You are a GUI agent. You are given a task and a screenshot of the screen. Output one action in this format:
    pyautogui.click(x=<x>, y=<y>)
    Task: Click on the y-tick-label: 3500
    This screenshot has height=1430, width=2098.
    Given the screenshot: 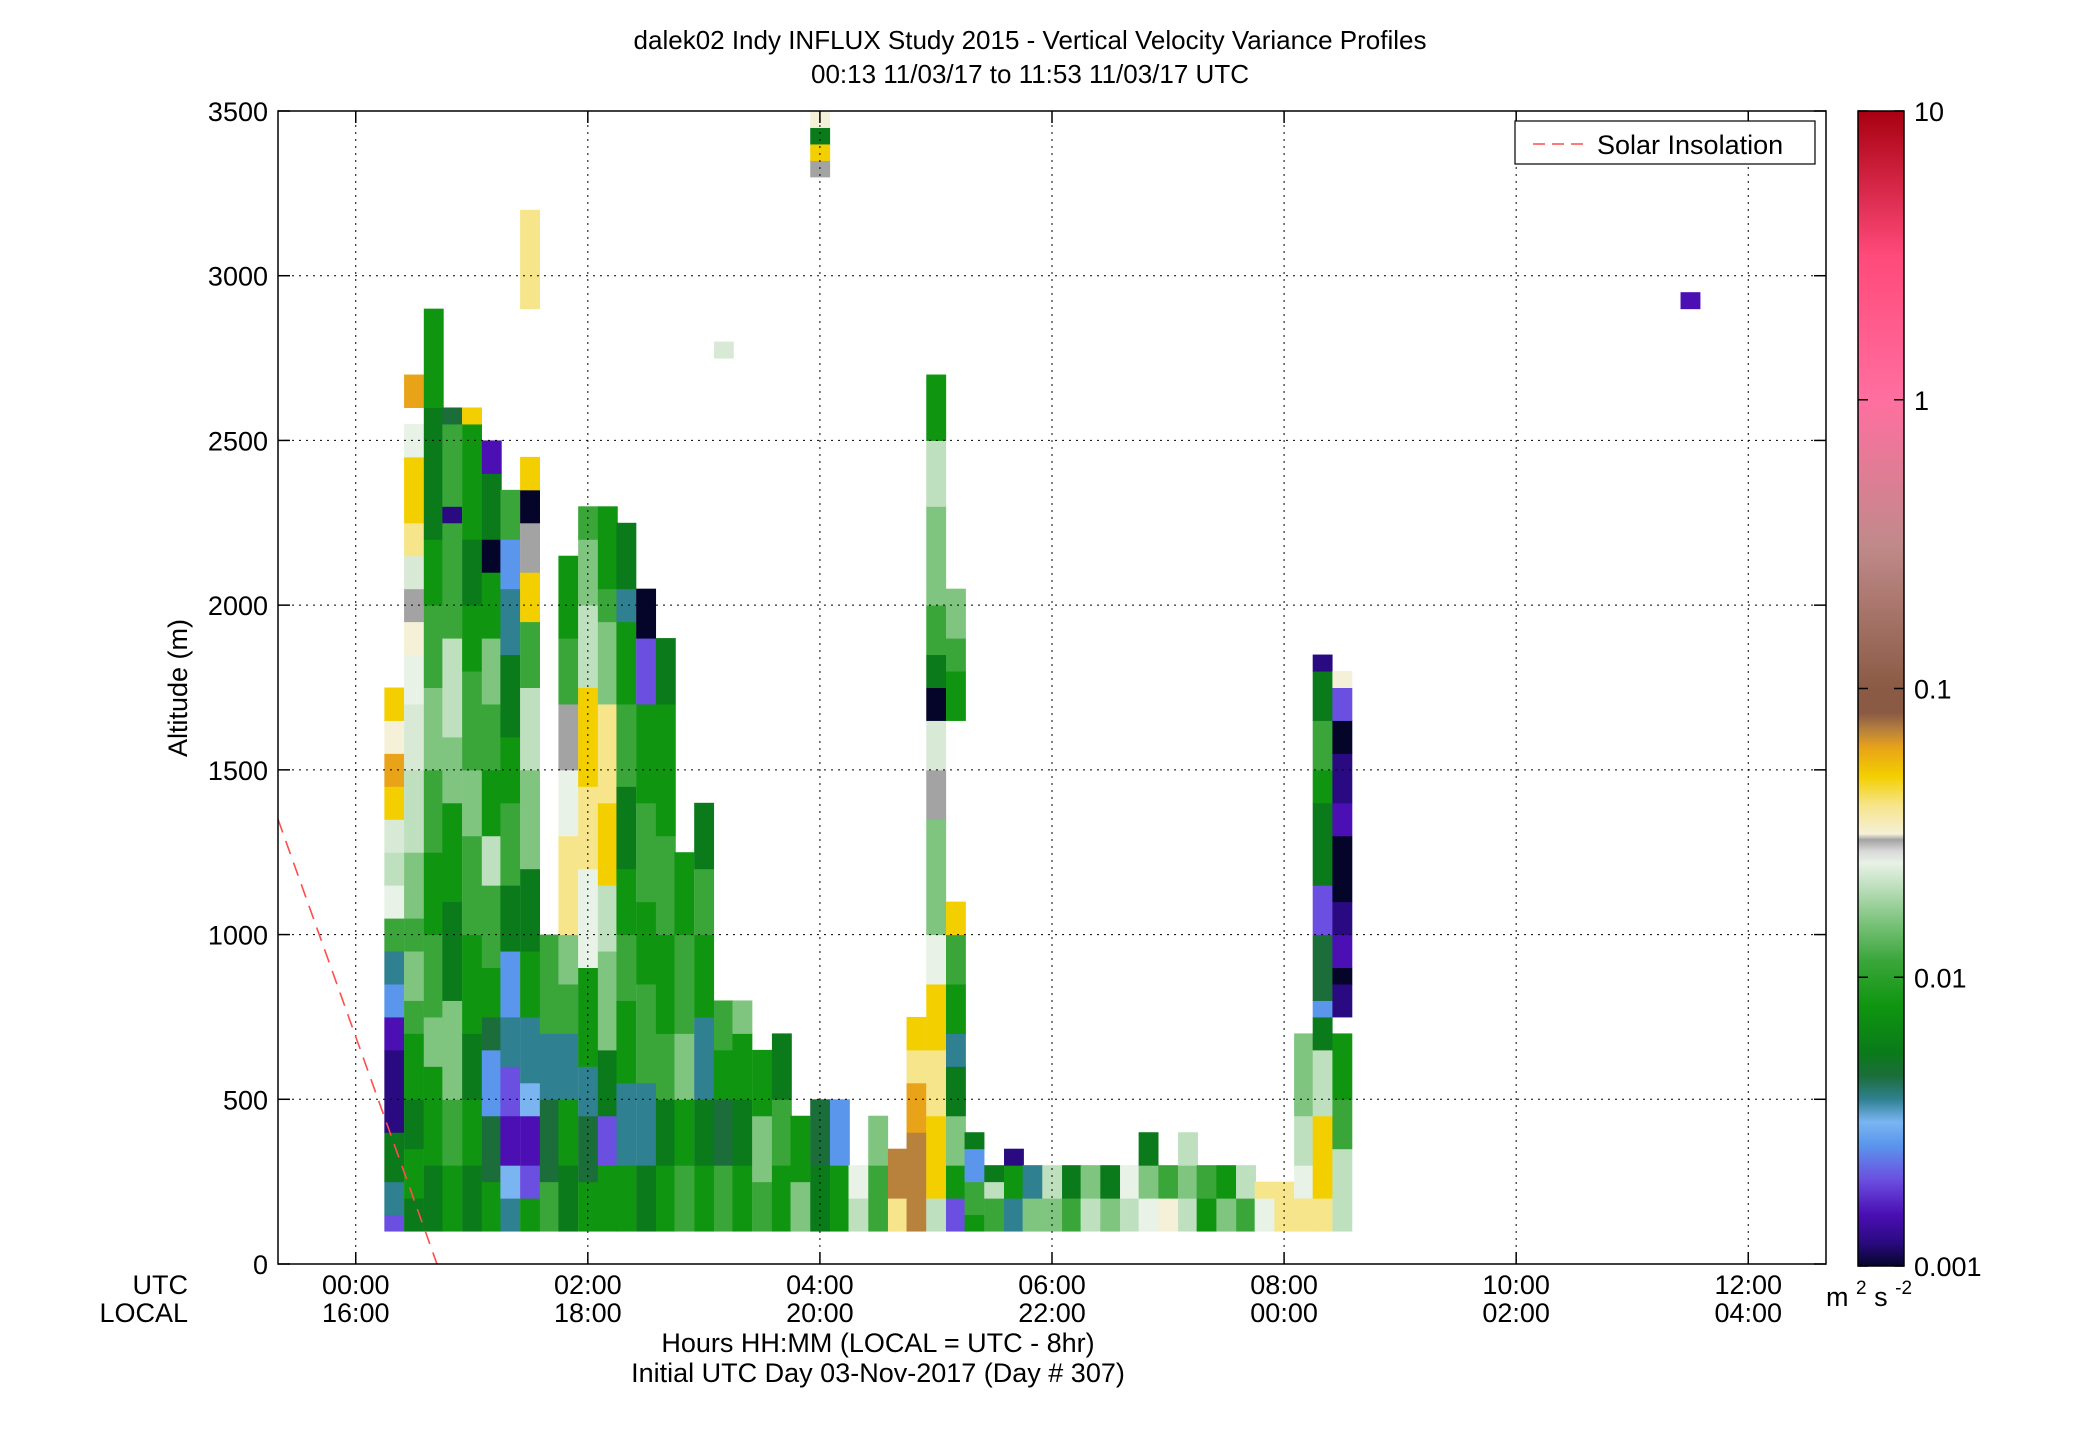 What is the action you would take?
    pyautogui.click(x=238, y=112)
    